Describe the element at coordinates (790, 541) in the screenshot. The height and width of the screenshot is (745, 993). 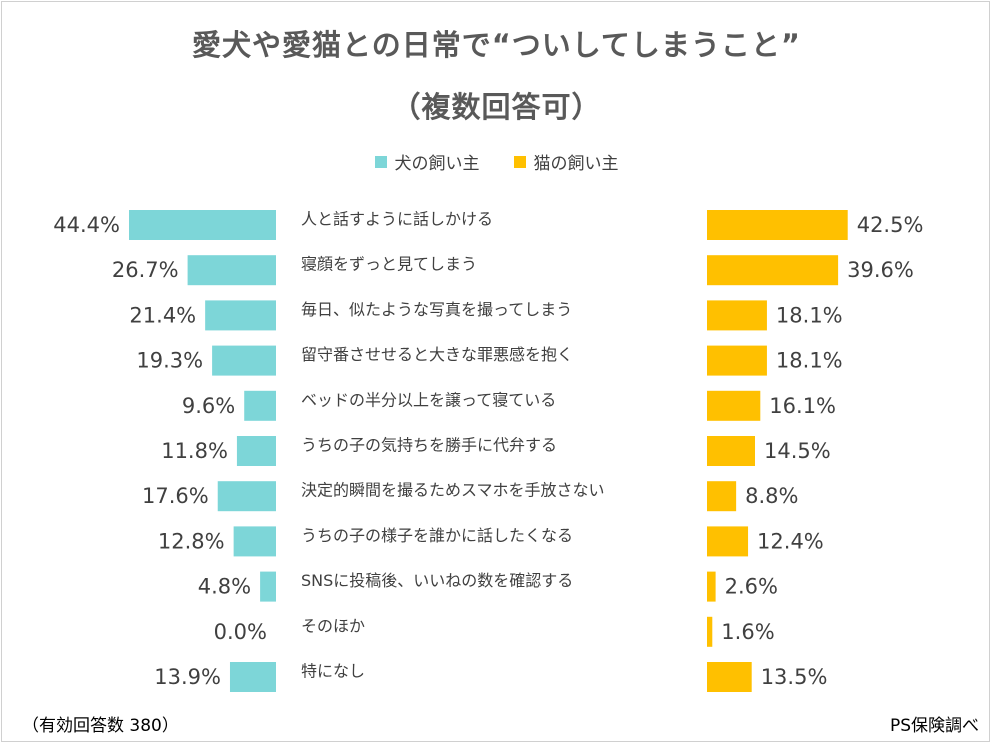
I see `cat-value-label: 12.4%` at that location.